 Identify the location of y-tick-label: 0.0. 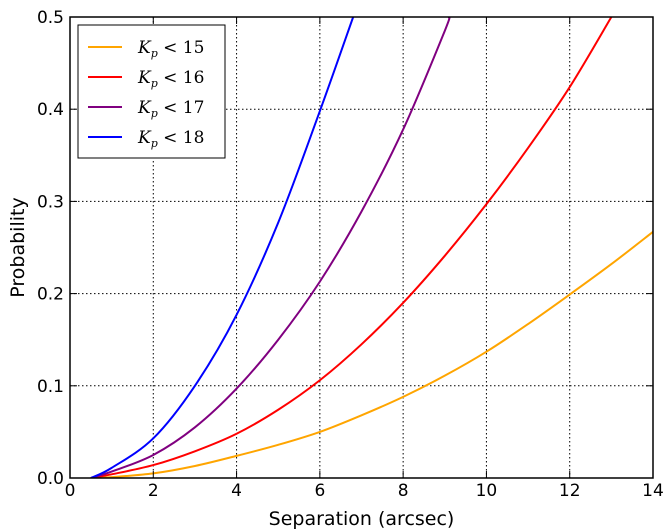
(50, 479).